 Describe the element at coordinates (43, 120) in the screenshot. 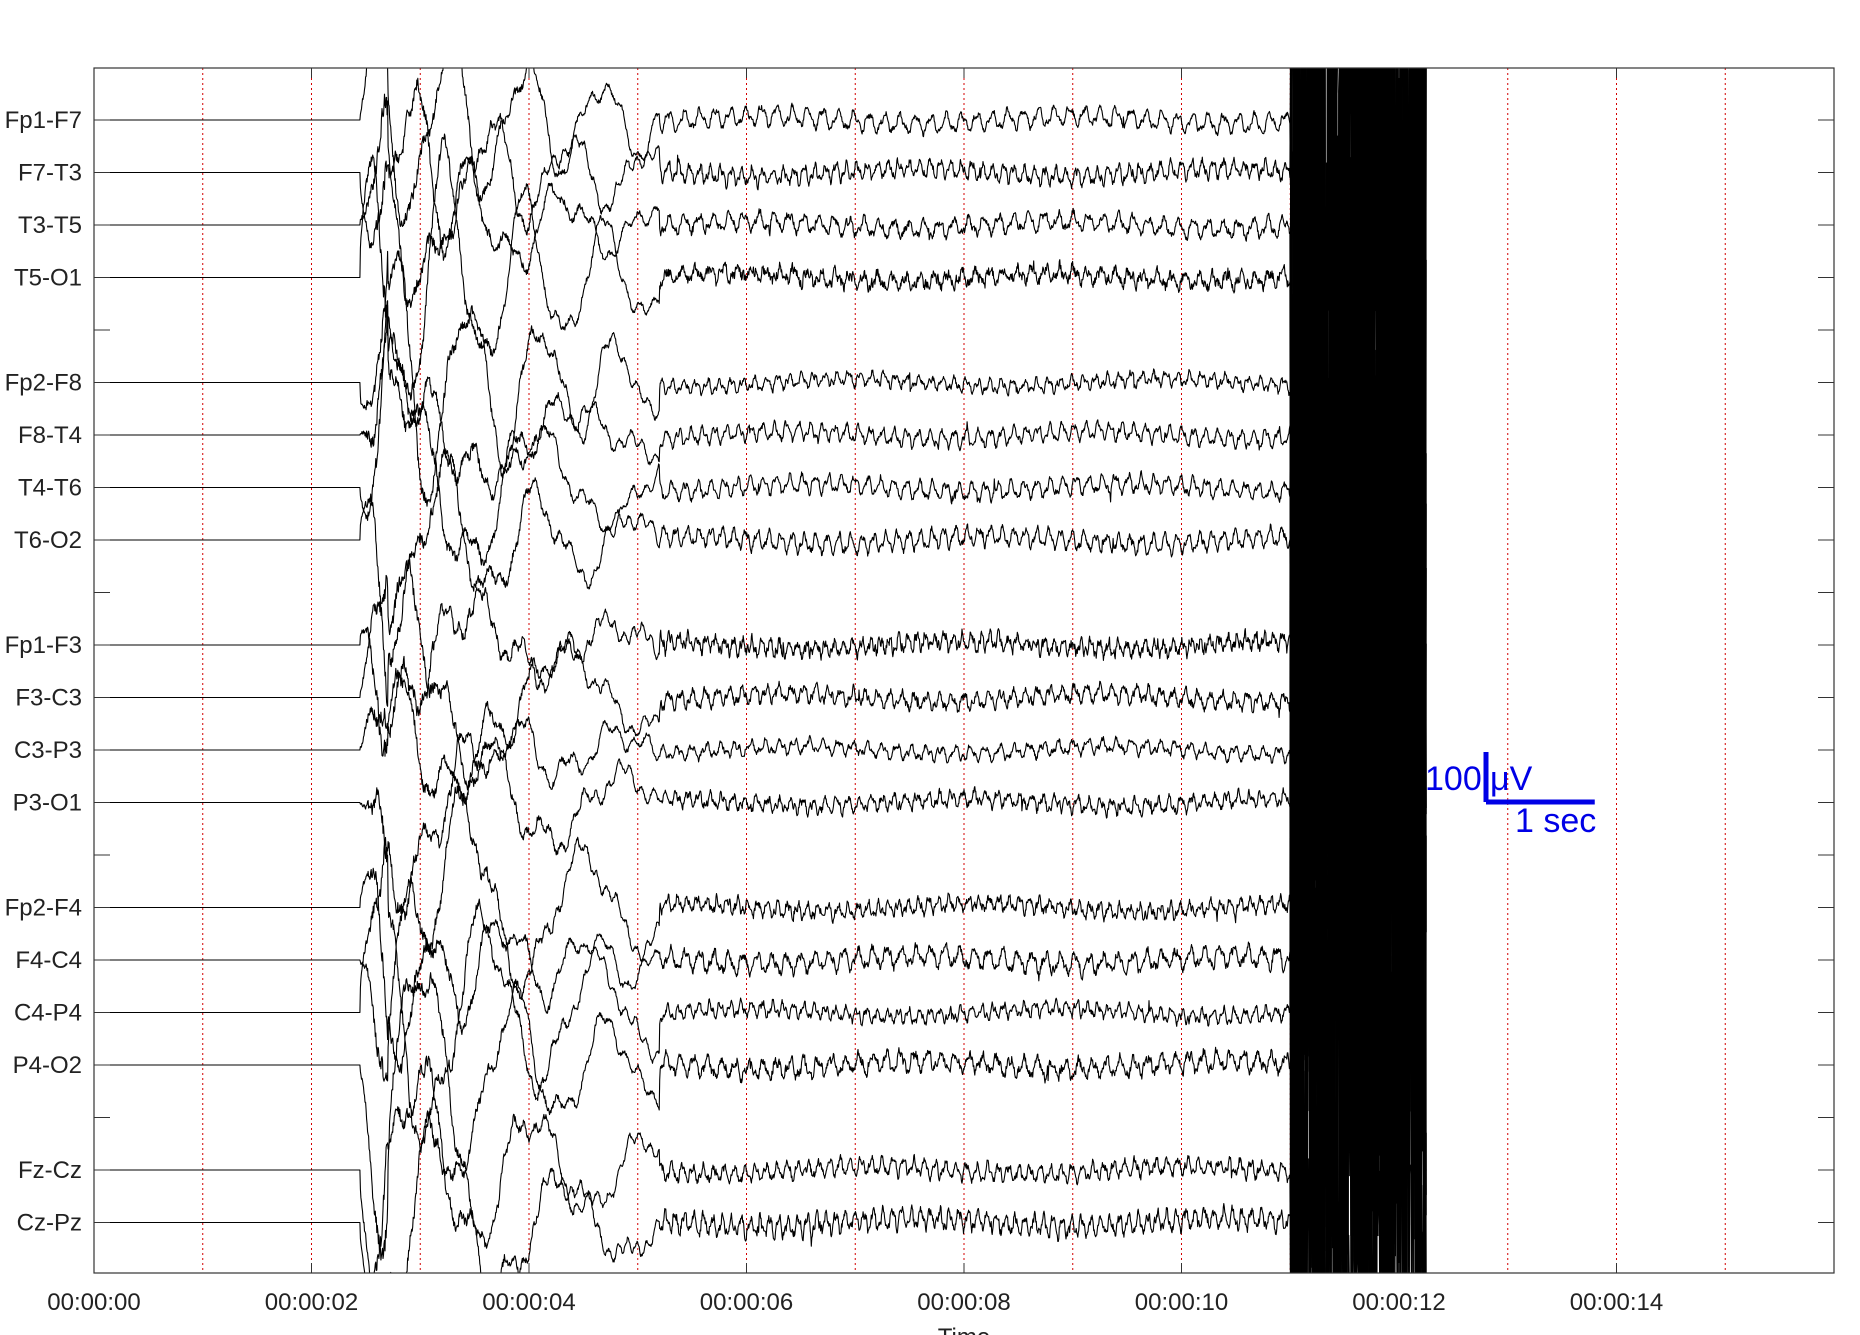

I see `channel-label: Fp1-F7` at that location.